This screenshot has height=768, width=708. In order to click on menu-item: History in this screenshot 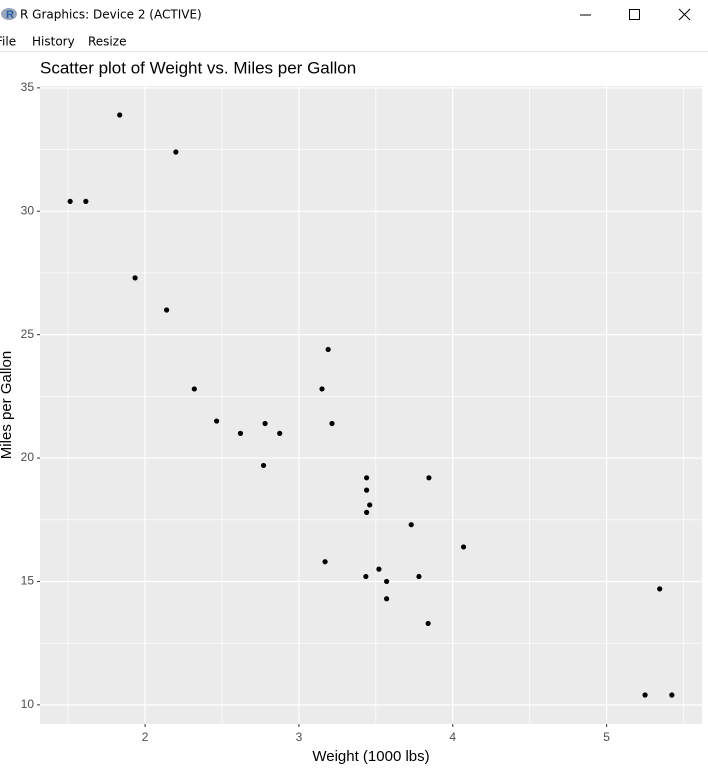, I will do `click(53, 42)`.